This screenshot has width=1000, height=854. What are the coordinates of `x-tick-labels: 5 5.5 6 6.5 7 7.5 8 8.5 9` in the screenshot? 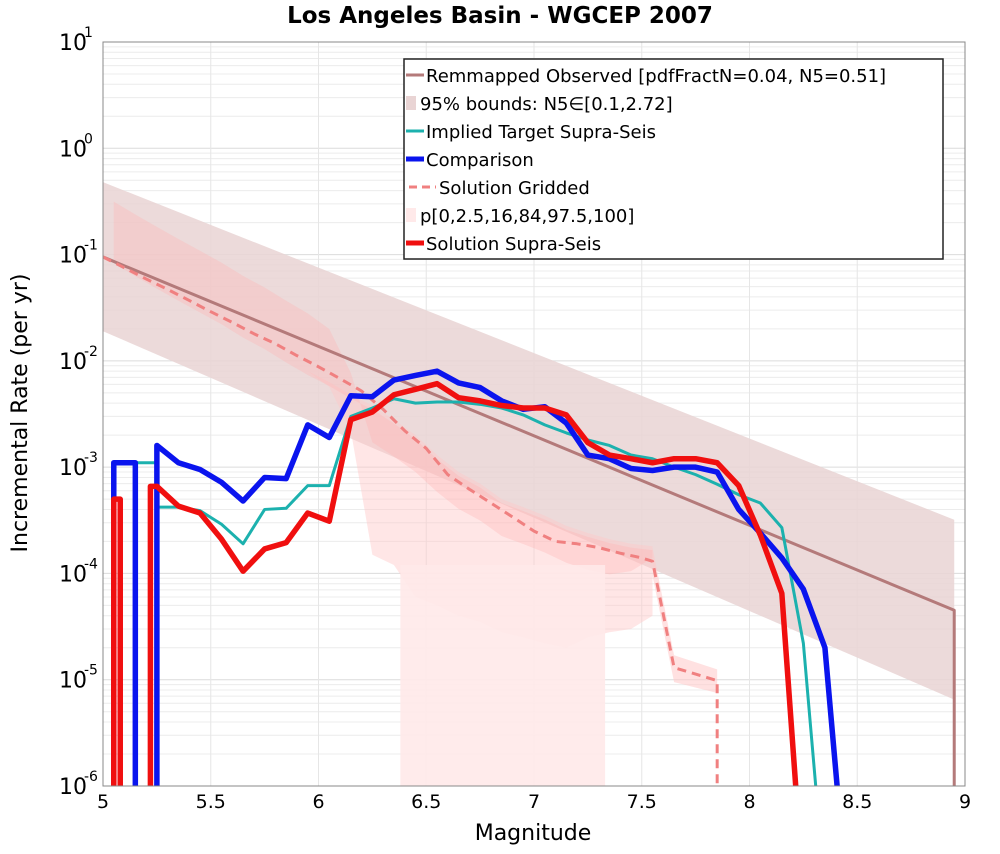 It's located at (534, 802).